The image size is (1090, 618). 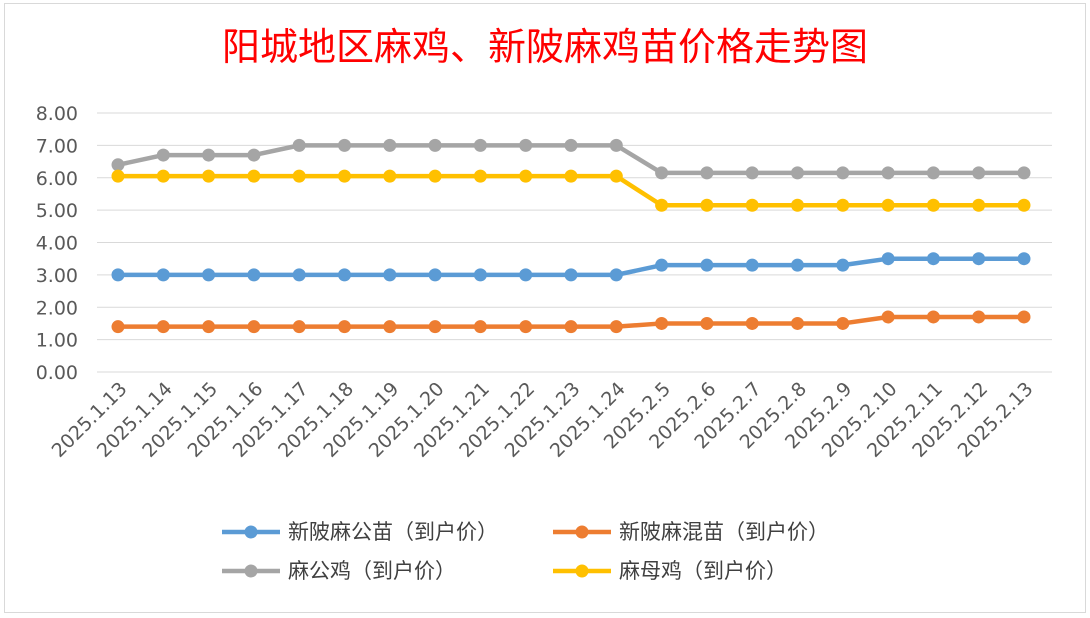 I want to click on y-tick-label: 2.00, so click(x=57, y=308).